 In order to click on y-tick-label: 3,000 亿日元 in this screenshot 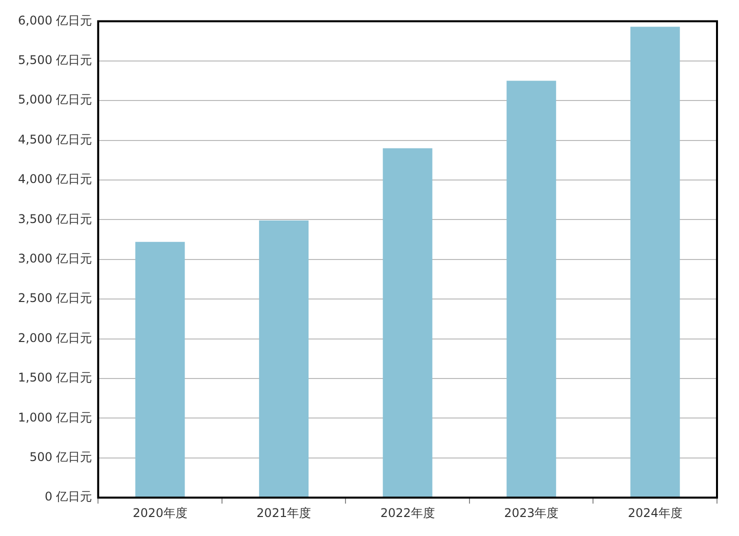, I will do `click(55, 259)`.